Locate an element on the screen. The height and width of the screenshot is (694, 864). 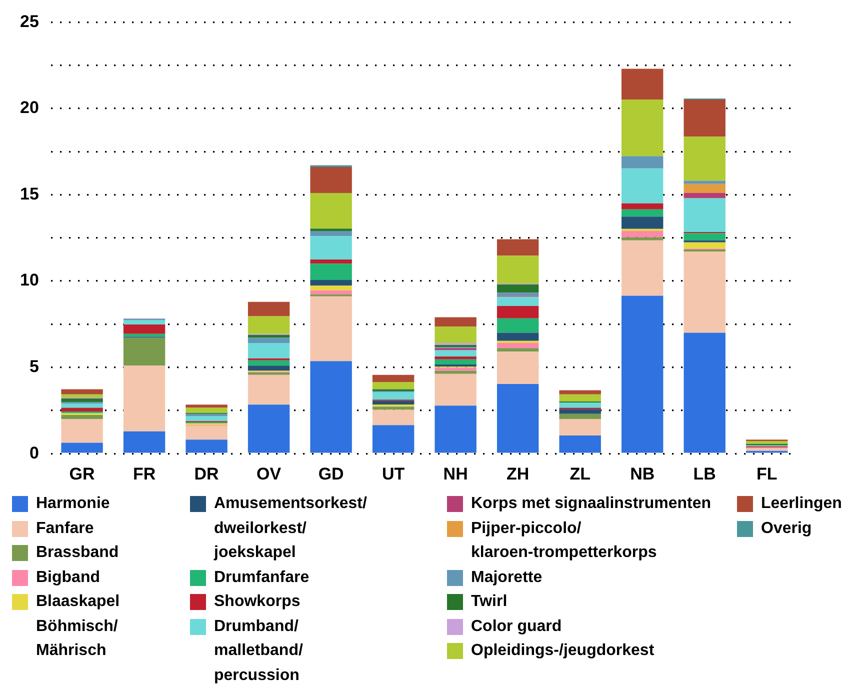
x-tick-label: NH is located at coordinates (455, 474).